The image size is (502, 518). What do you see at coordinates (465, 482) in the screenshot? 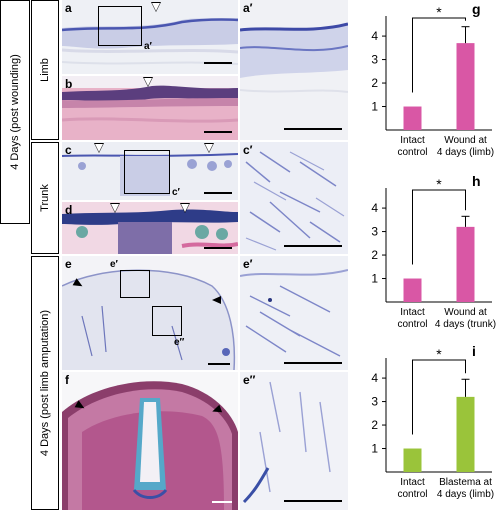
I see `x-category-label: Blastema at` at bounding box center [465, 482].